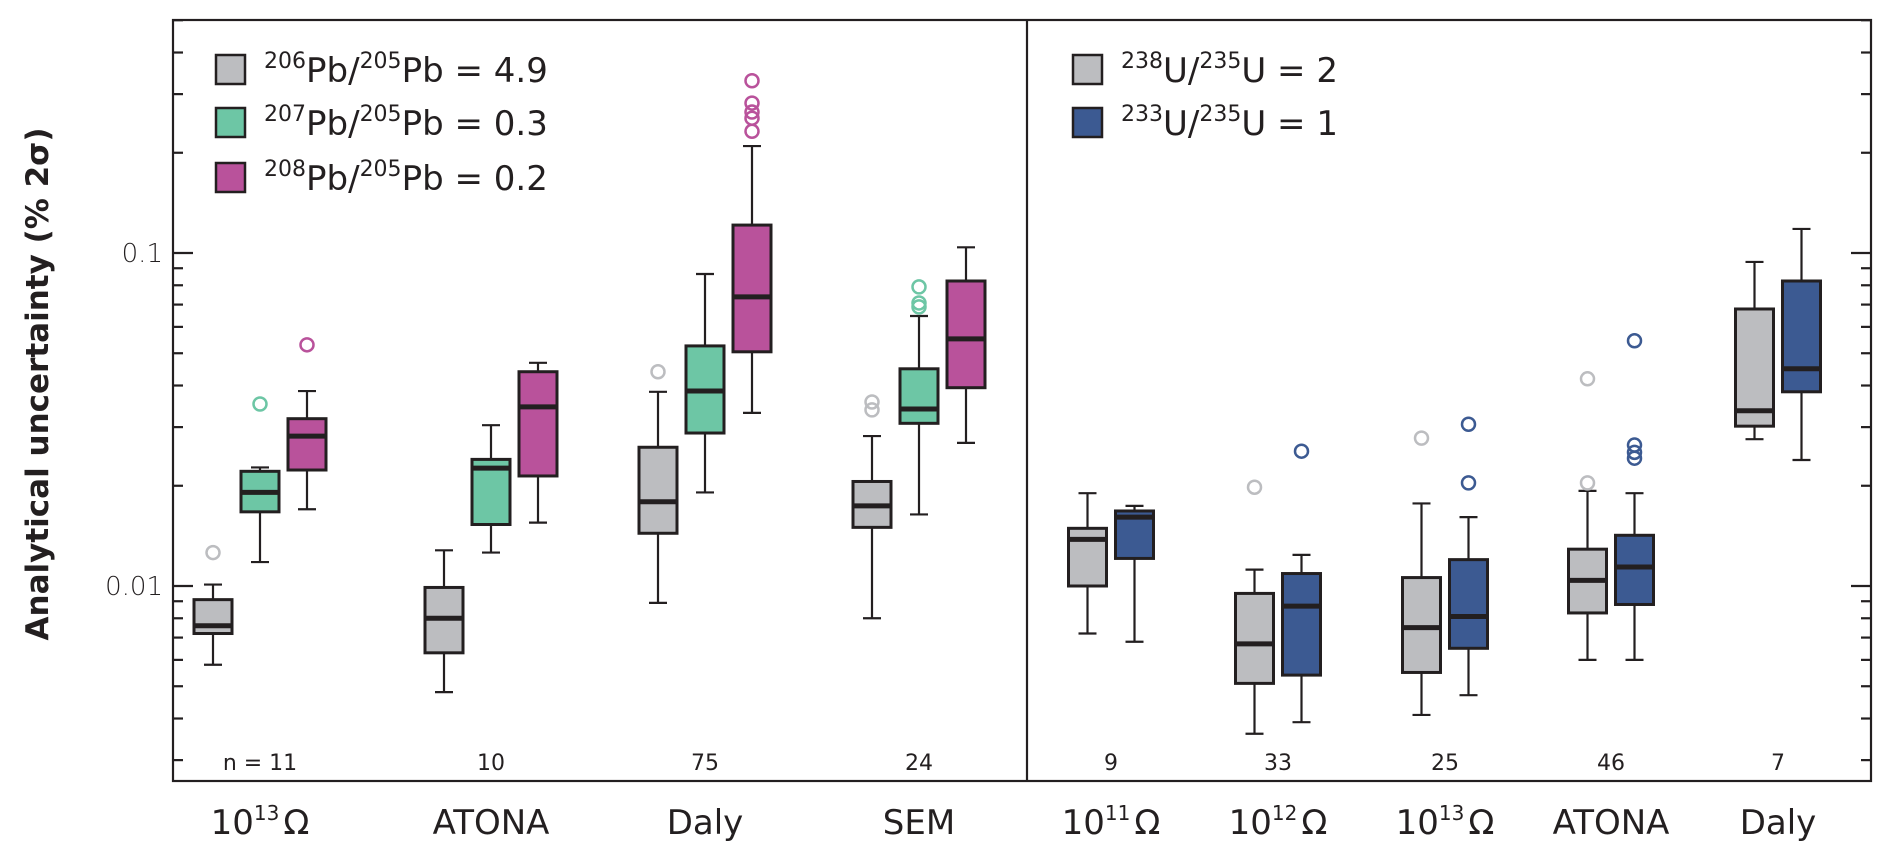 Image resolution: width=1892 pixels, height=863 pixels. I want to click on legend-ratio: 2, so click(1327, 71).